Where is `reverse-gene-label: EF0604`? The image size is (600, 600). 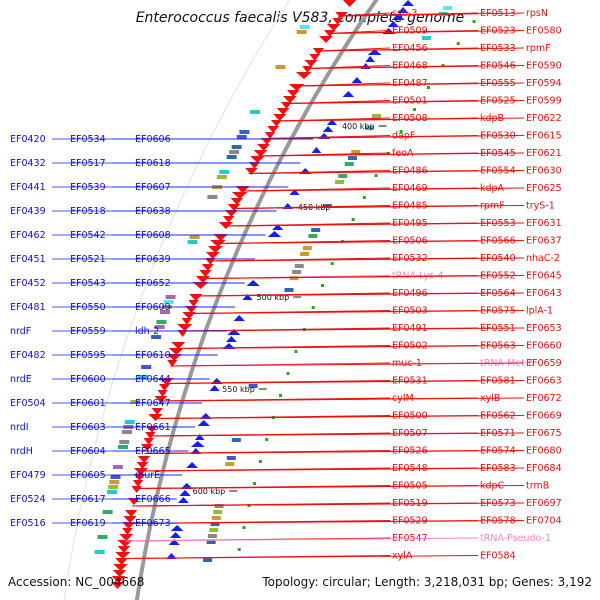 reverse-gene-label: EF0604 is located at coordinates (88, 451).